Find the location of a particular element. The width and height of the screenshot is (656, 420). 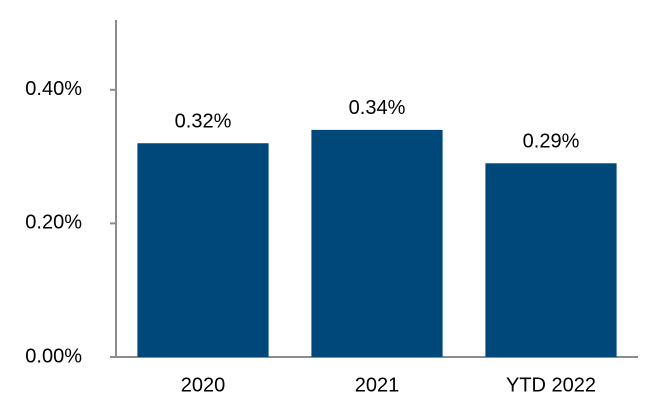

value-label: 0.29% is located at coordinates (551, 142).